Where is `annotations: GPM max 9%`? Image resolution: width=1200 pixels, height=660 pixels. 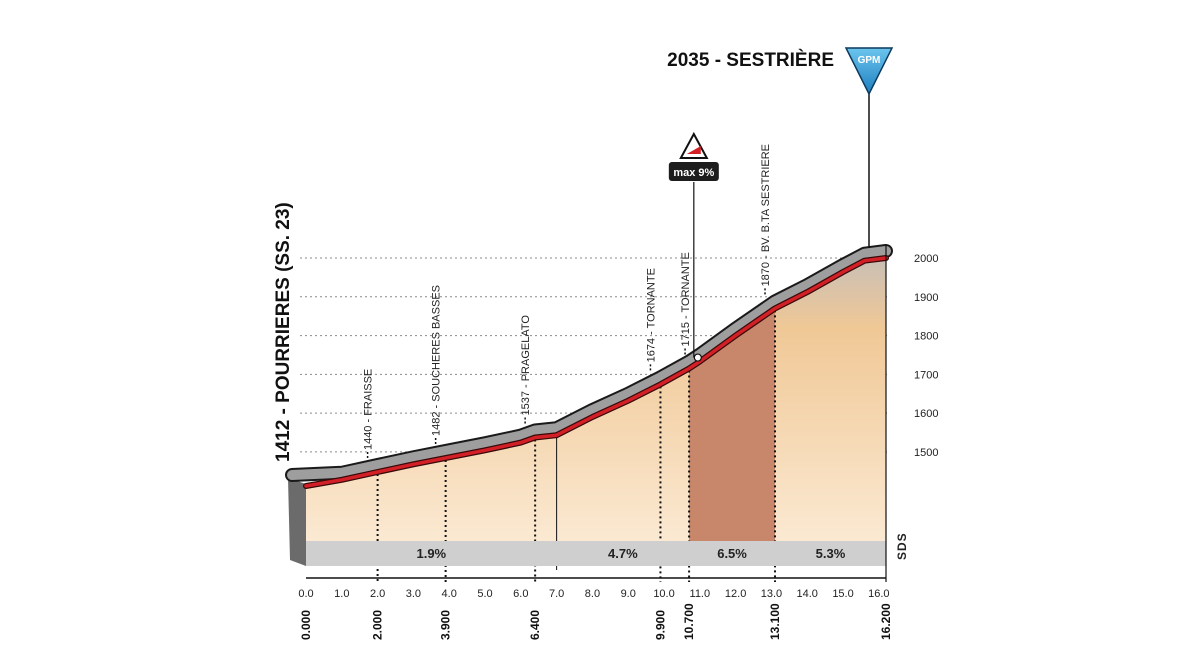
annotations: GPM max 9% is located at coordinates (781, 204).